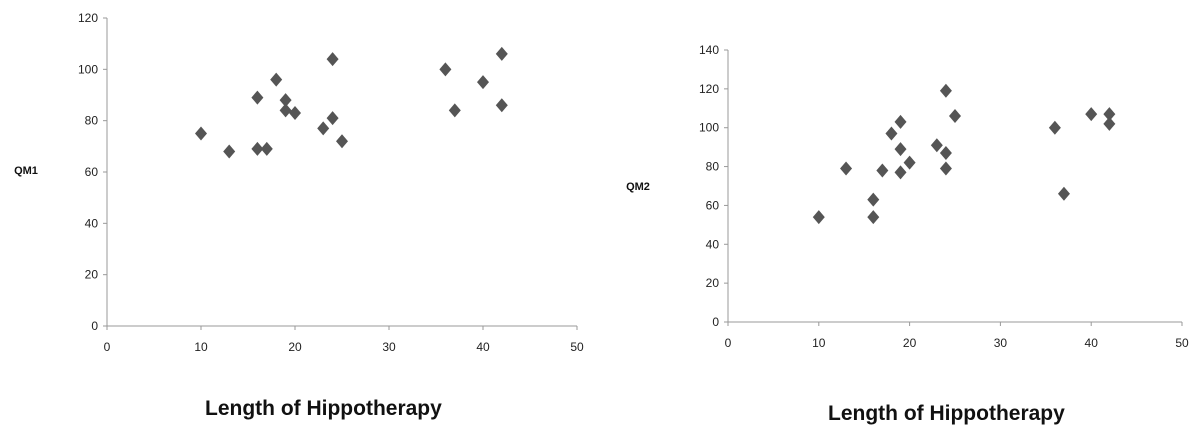 This screenshot has height=429, width=1194. Describe the element at coordinates (910, 343) in the screenshot. I see `qm2-x-tick-label: 20` at that location.